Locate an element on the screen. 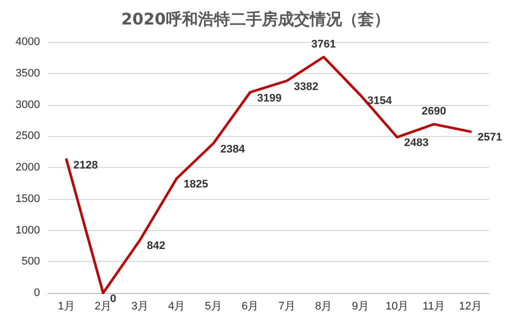 The width and height of the screenshot is (511, 323). x-tick-label: 12月 is located at coordinates (470, 306).